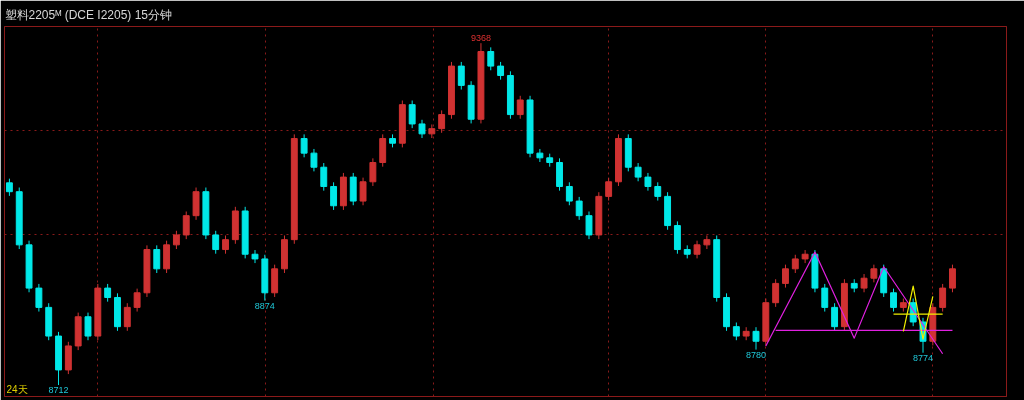 The height and width of the screenshot is (400, 1024). I want to click on annotation: 24天, so click(17, 389).